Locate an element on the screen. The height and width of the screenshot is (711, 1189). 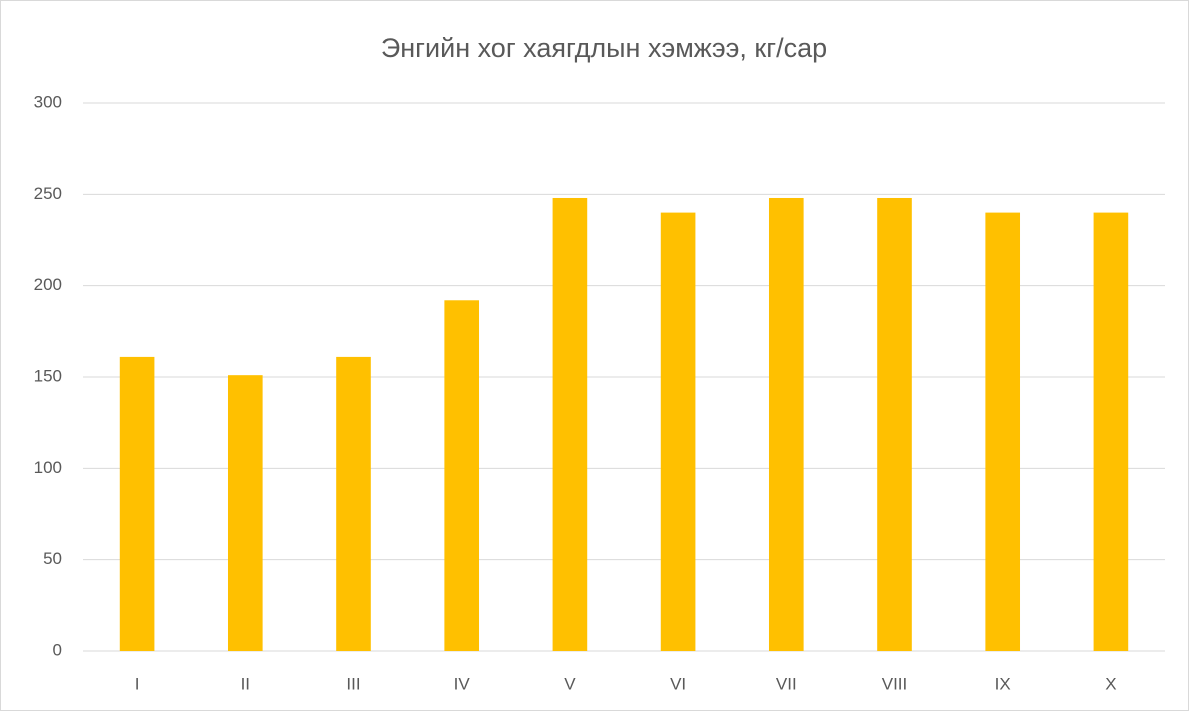
x-tick-label: X is located at coordinates (1110, 683).